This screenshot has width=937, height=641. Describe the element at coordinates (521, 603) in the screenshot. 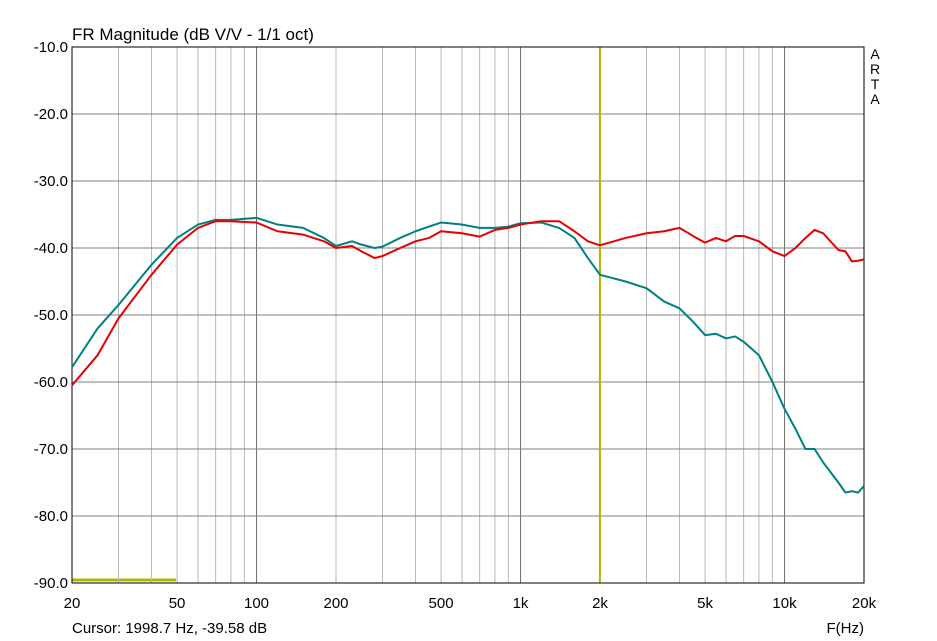

I see `x-tick-label: 1k` at that location.